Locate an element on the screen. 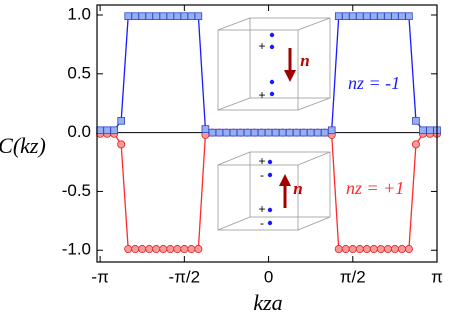 This screenshot has height=321, width=458. y-tick-label: 0.5 is located at coordinates (79, 72).